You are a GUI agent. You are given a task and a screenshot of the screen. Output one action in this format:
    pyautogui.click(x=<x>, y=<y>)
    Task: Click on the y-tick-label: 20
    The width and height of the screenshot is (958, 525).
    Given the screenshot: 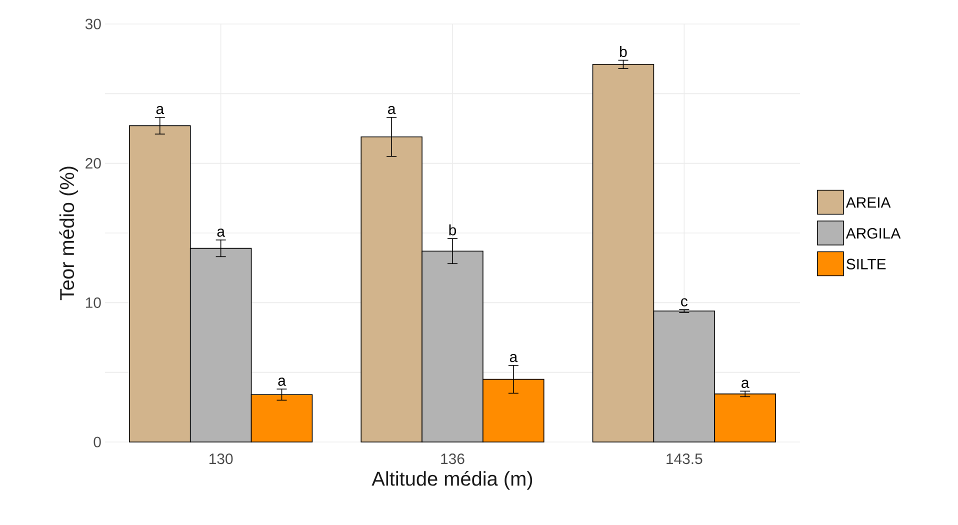 What is the action you would take?
    pyautogui.click(x=93, y=163)
    